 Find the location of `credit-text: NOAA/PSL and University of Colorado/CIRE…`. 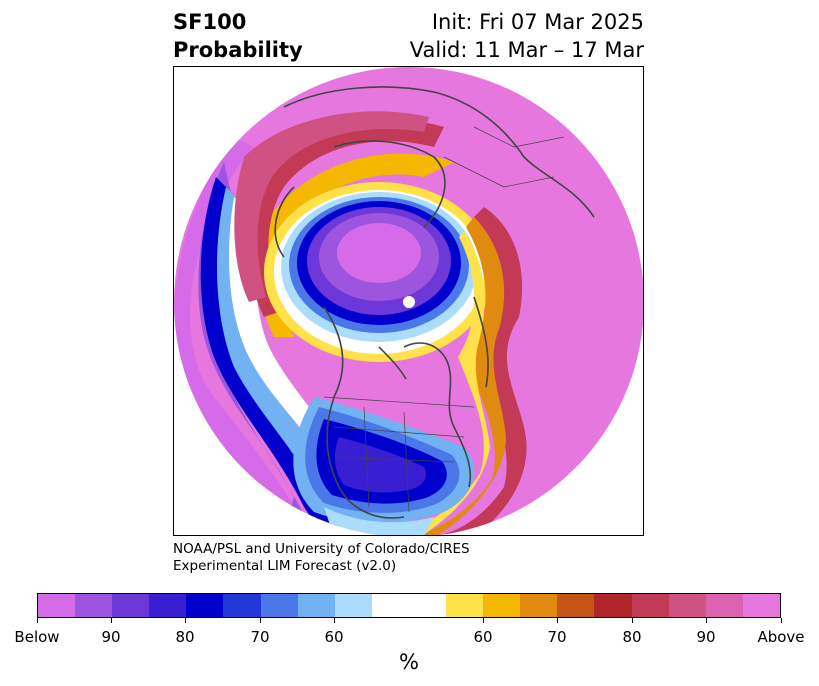

credit-text: NOAA/PSL and University of Colorado/CIRE… is located at coordinates (321, 558).